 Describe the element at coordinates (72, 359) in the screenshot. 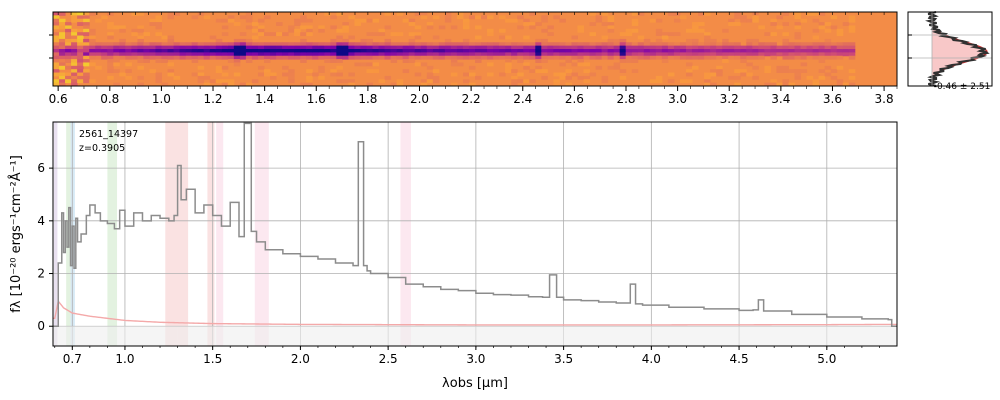

I see `x-tick-label: 0.7` at that location.